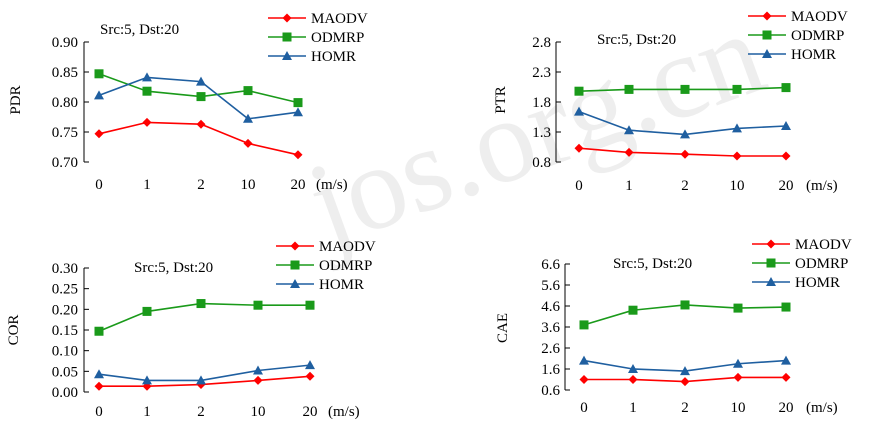 The height and width of the screenshot is (421, 884). I want to click on y-axis-label: COR, so click(14, 330).